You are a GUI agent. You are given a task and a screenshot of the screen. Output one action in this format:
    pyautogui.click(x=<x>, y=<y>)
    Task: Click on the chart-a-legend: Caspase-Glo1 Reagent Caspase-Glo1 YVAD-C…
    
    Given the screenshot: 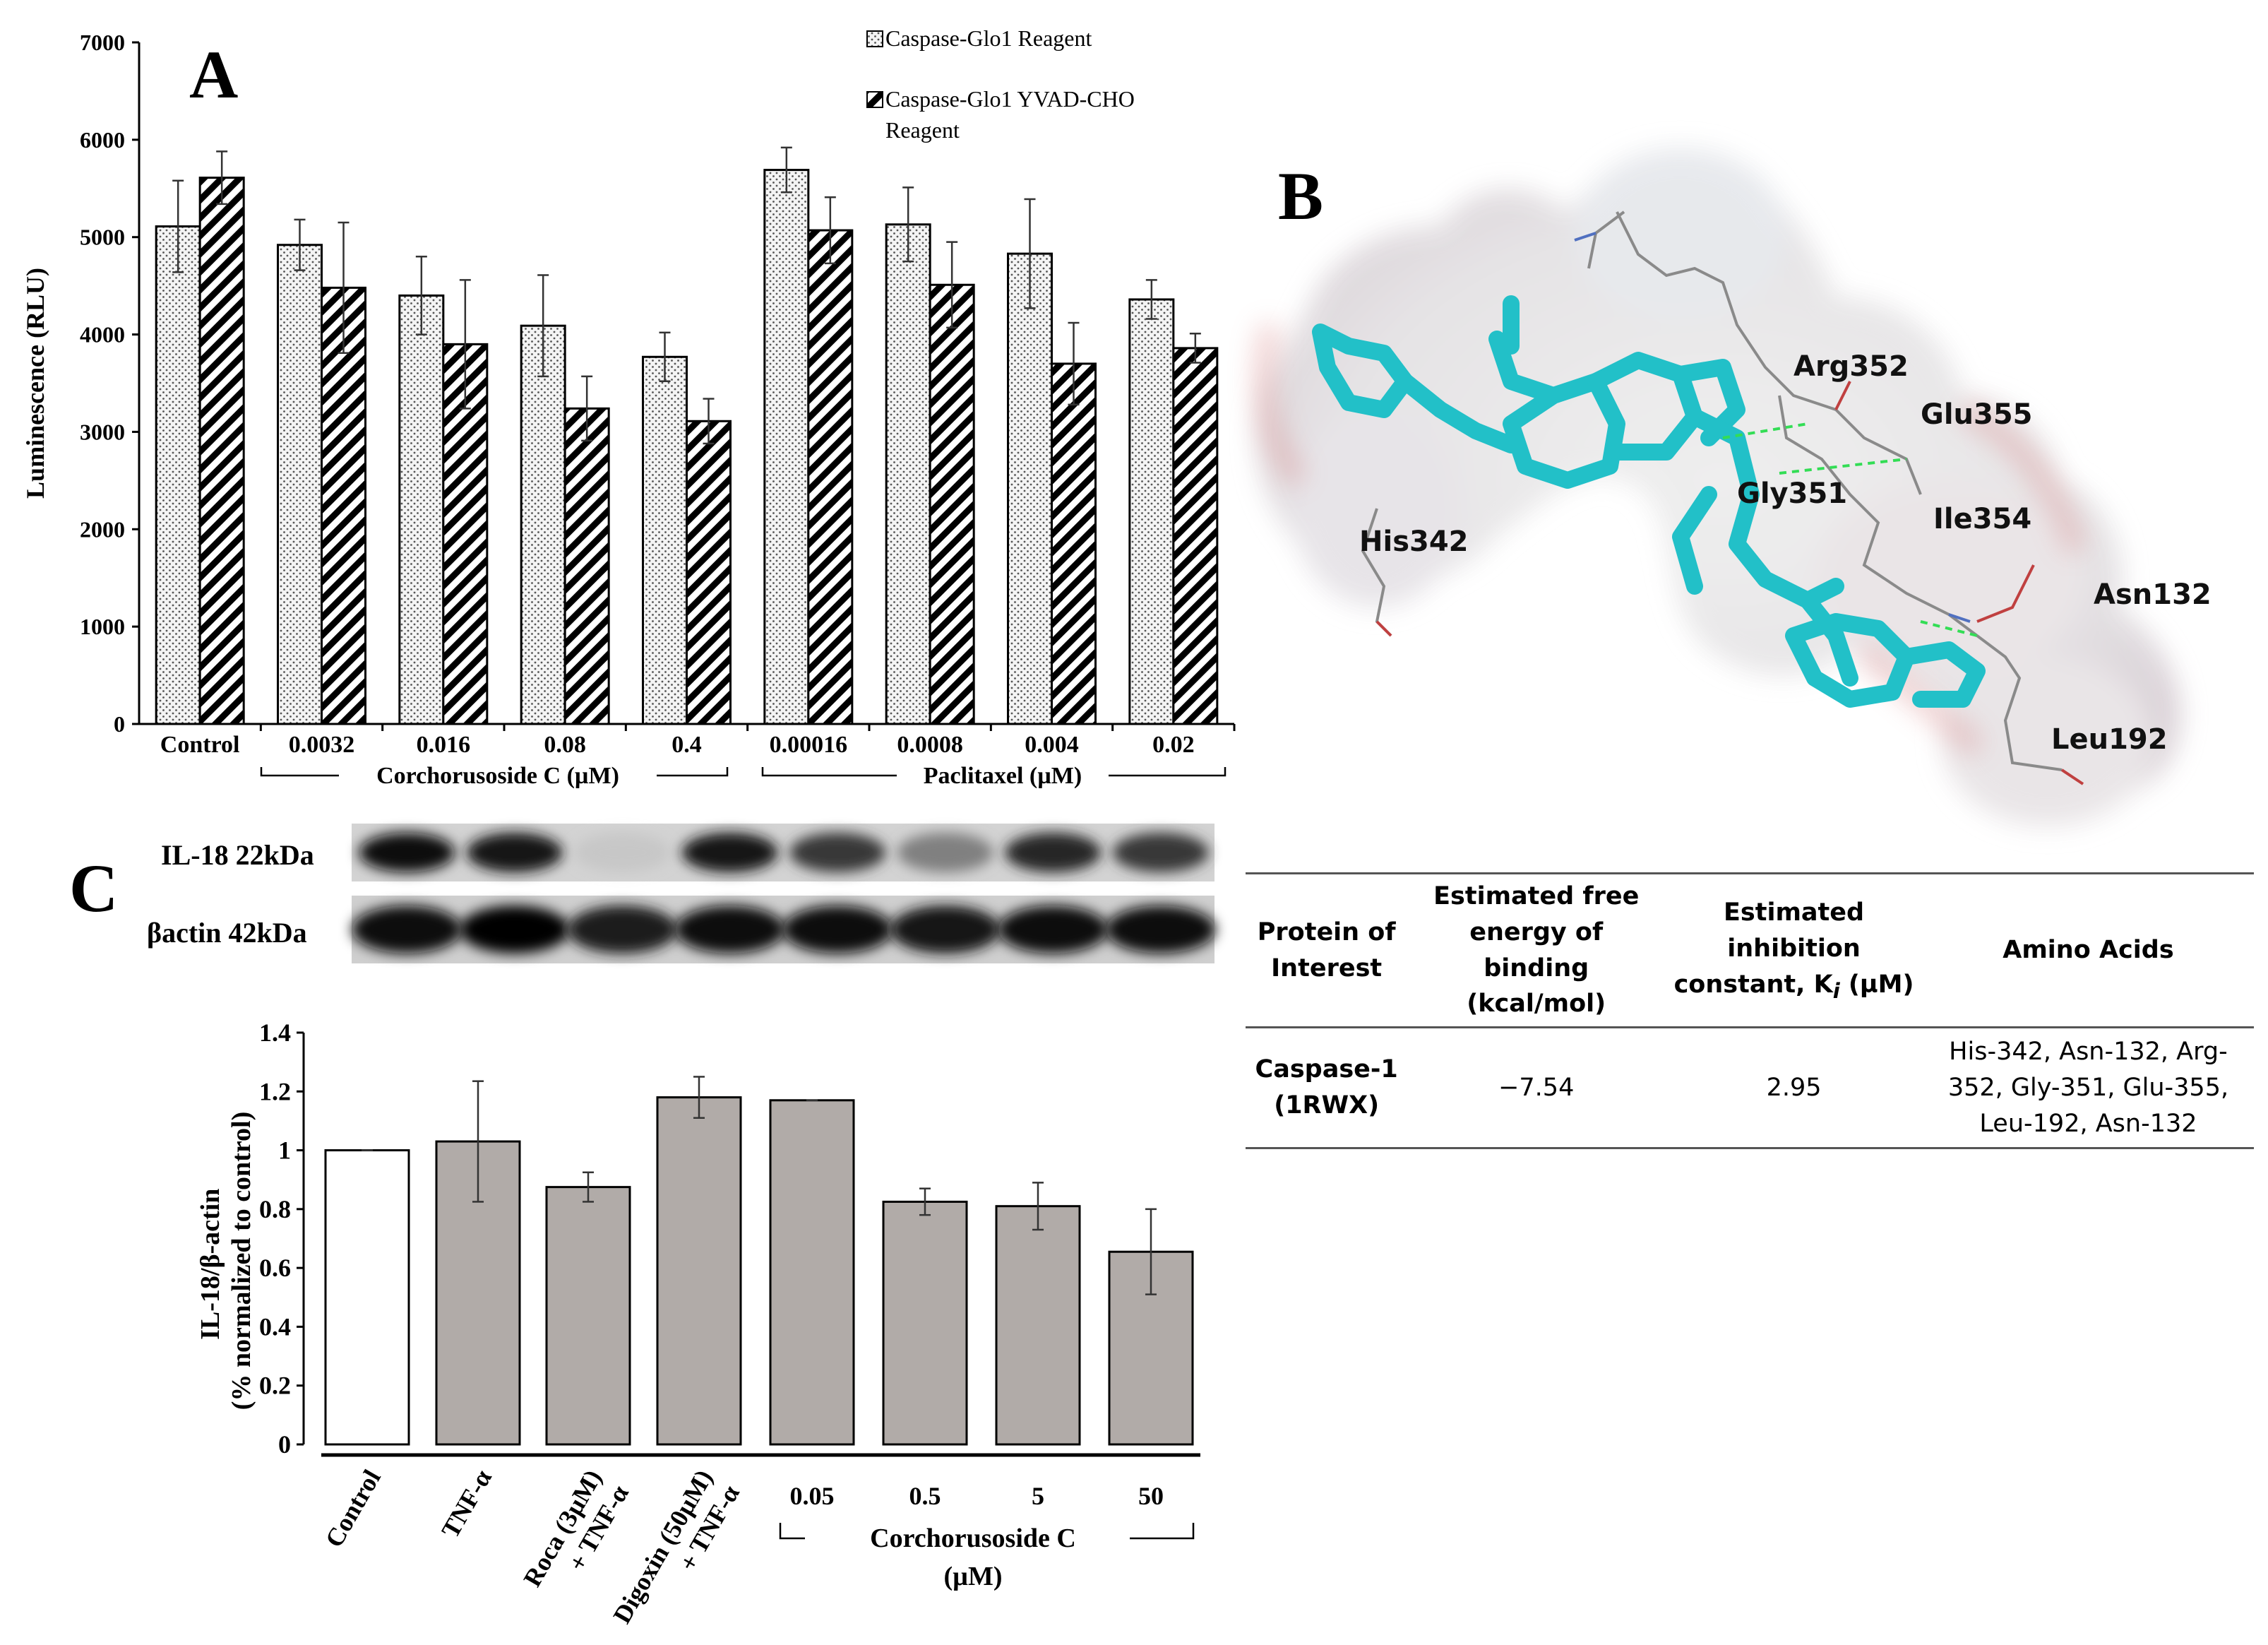 What is the action you would take?
    pyautogui.click(x=1003, y=84)
    